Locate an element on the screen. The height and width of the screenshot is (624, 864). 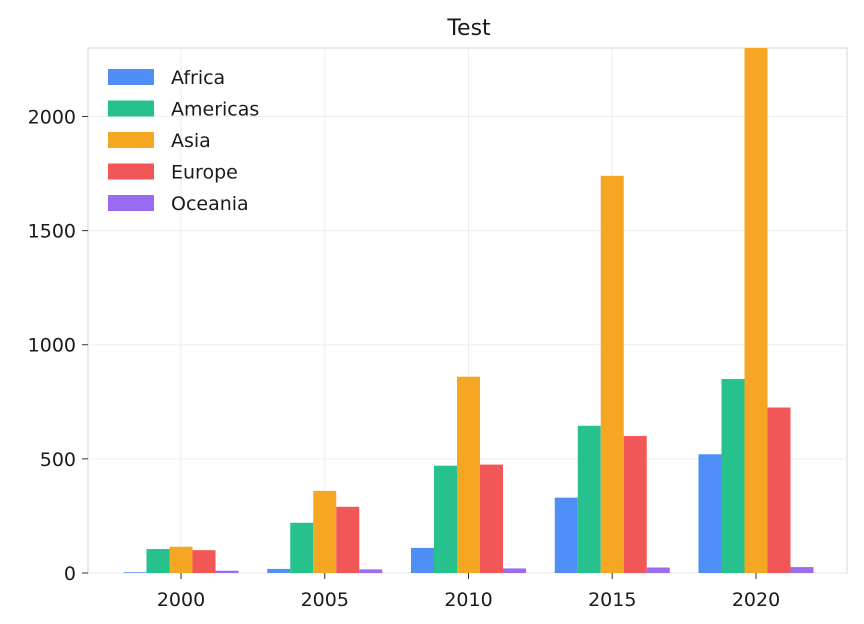
legend-swatch-europe is located at coordinates (131, 171).